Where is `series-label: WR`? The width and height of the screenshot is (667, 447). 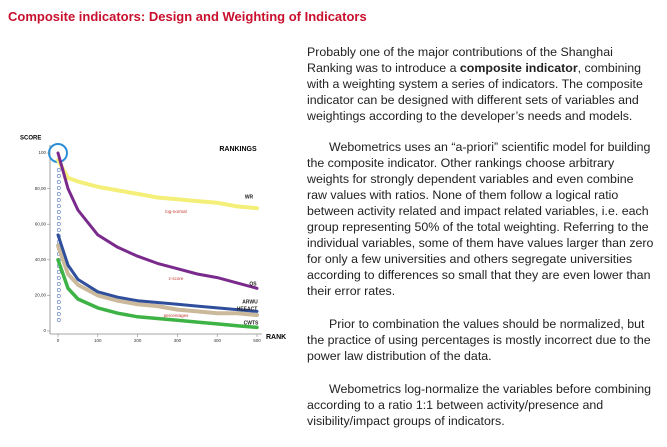
series-label: WR is located at coordinates (249, 197).